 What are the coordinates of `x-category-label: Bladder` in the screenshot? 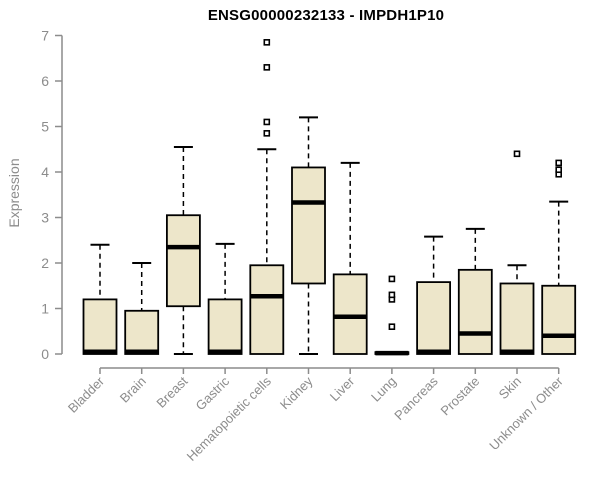 It's located at (86, 394).